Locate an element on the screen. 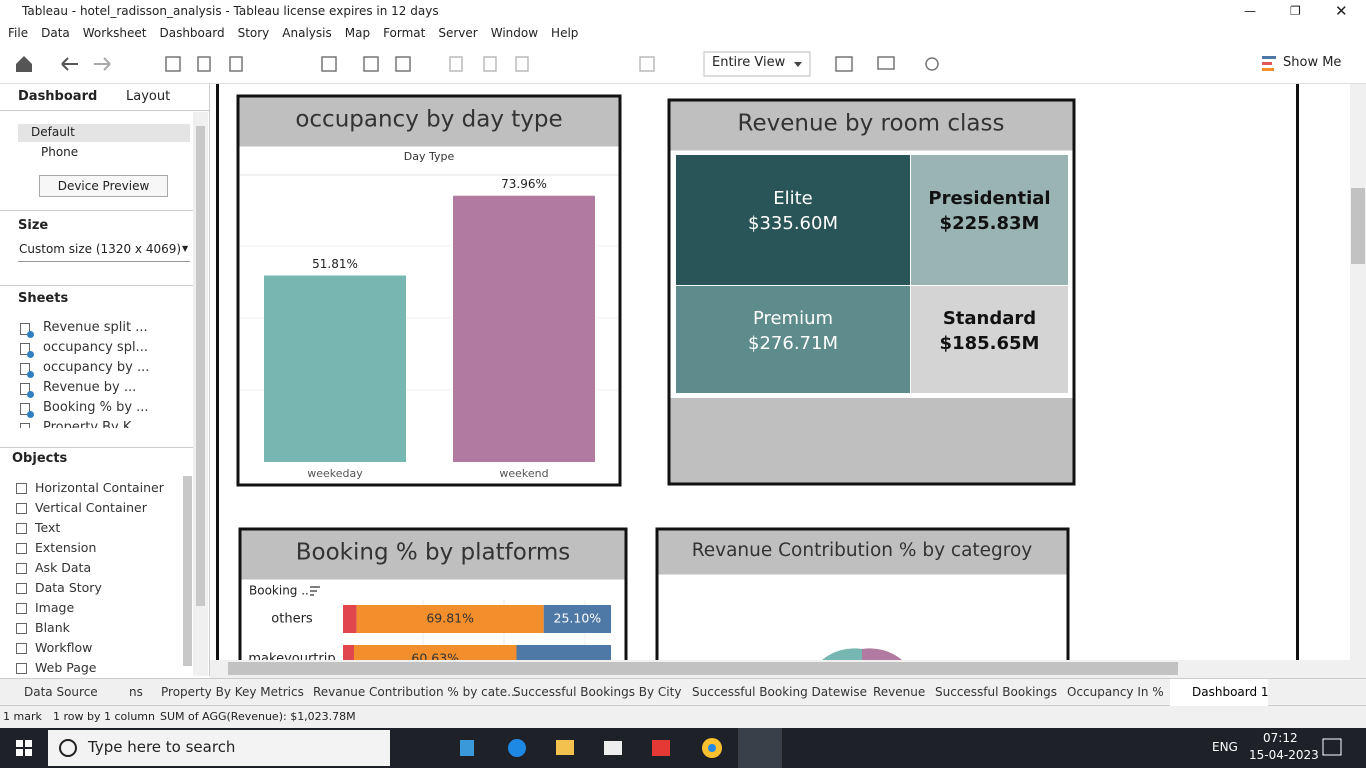 This screenshot has height=768, width=1366. close: ✕ is located at coordinates (1341, 11).